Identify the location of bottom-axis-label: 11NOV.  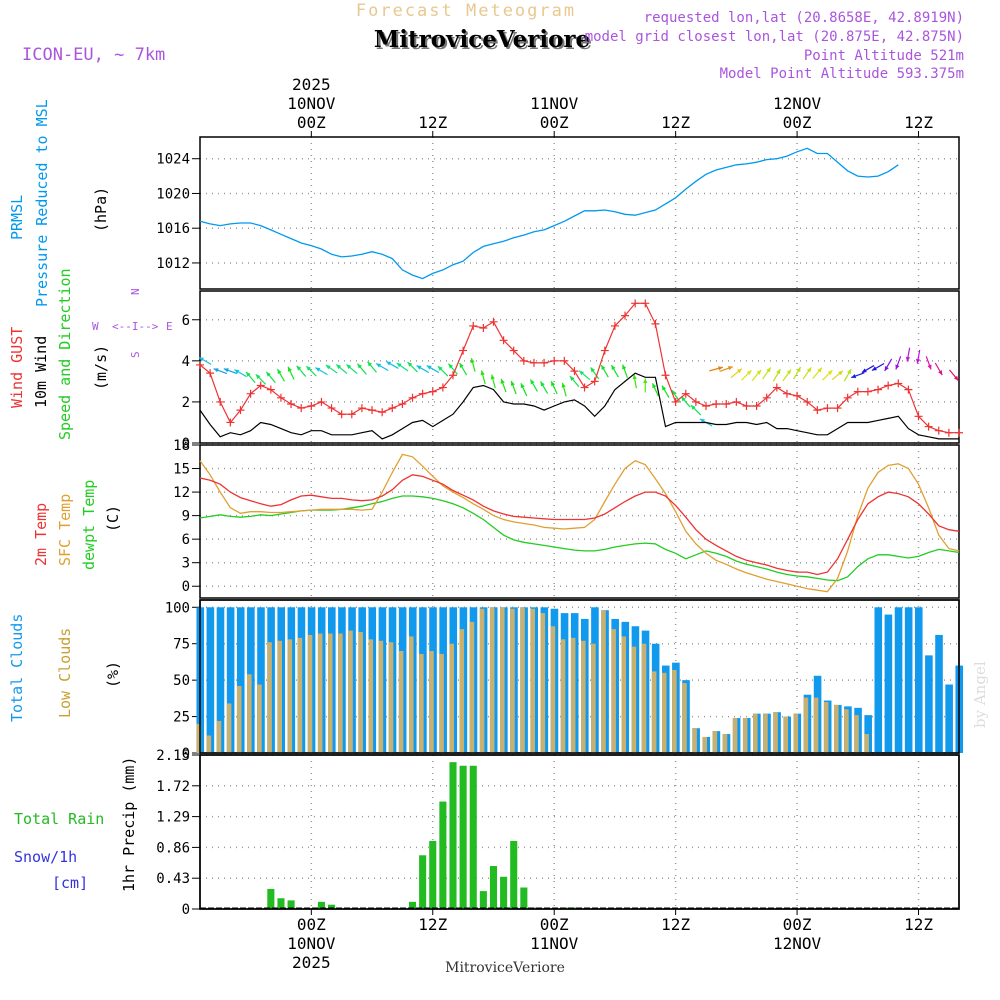
(554, 943).